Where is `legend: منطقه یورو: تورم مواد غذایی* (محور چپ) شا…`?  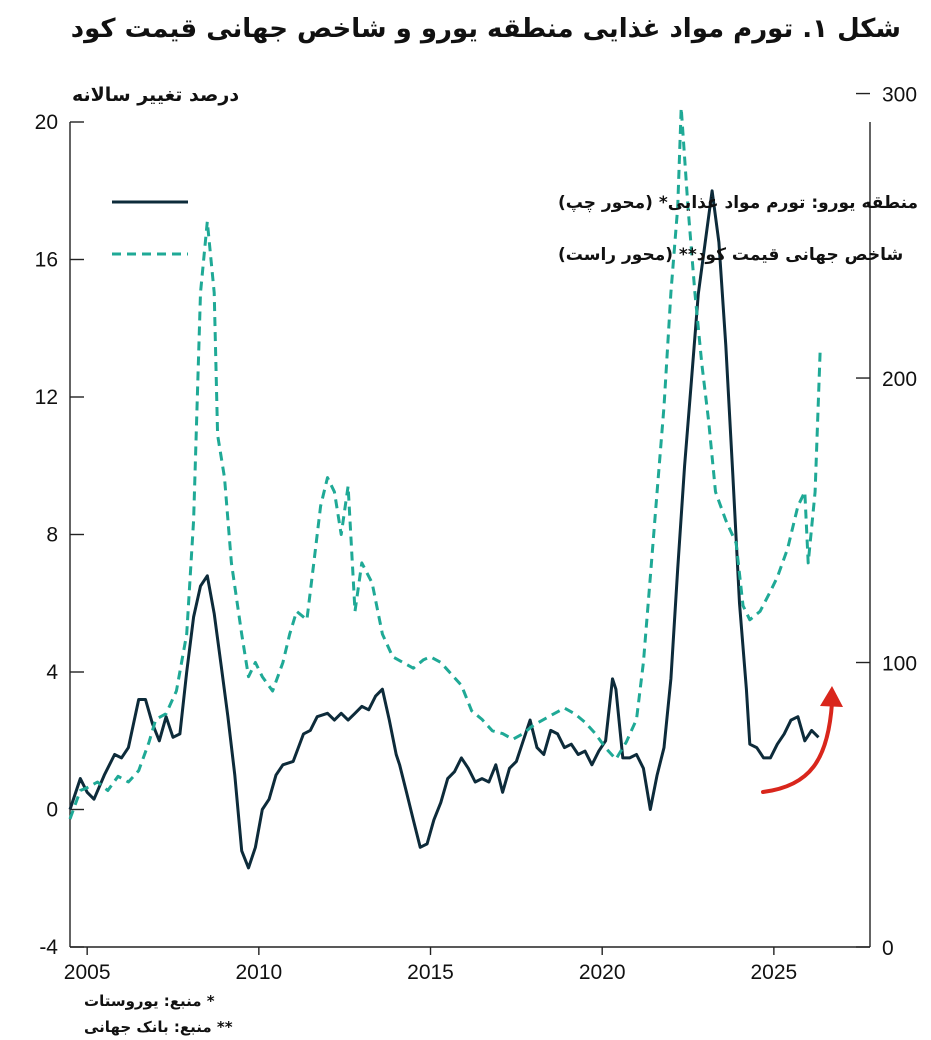
legend: منطقه یورو: تورم مواد غذایی* (محور چپ) شا… is located at coordinates (515, 229).